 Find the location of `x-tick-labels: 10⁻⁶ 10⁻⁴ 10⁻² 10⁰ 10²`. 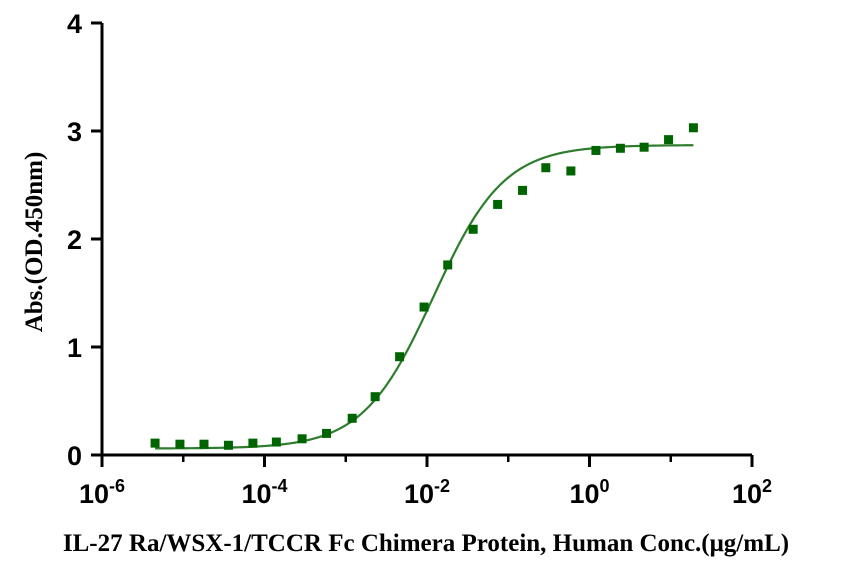

x-tick-labels: 10⁻⁶ 10⁻⁴ 10⁻² 10⁰ 10² is located at coordinates (425, 492).